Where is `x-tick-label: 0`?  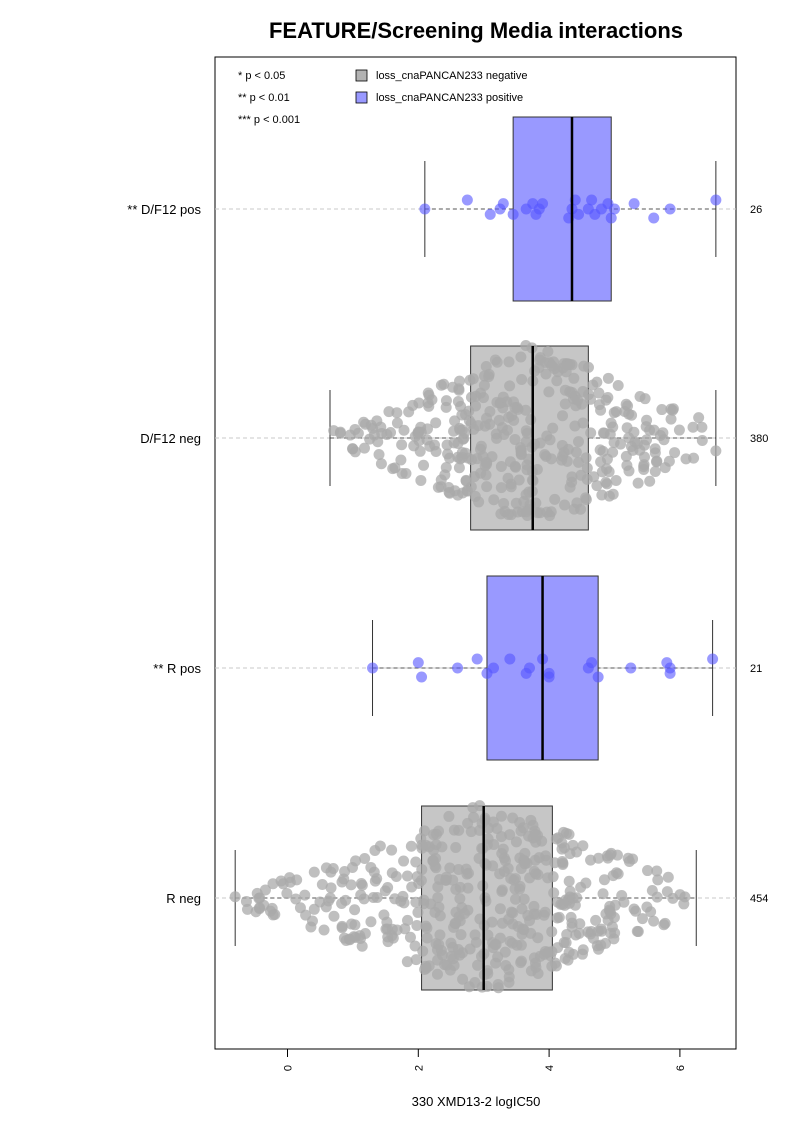
x-tick-label: 0 is located at coordinates (289, 1068).